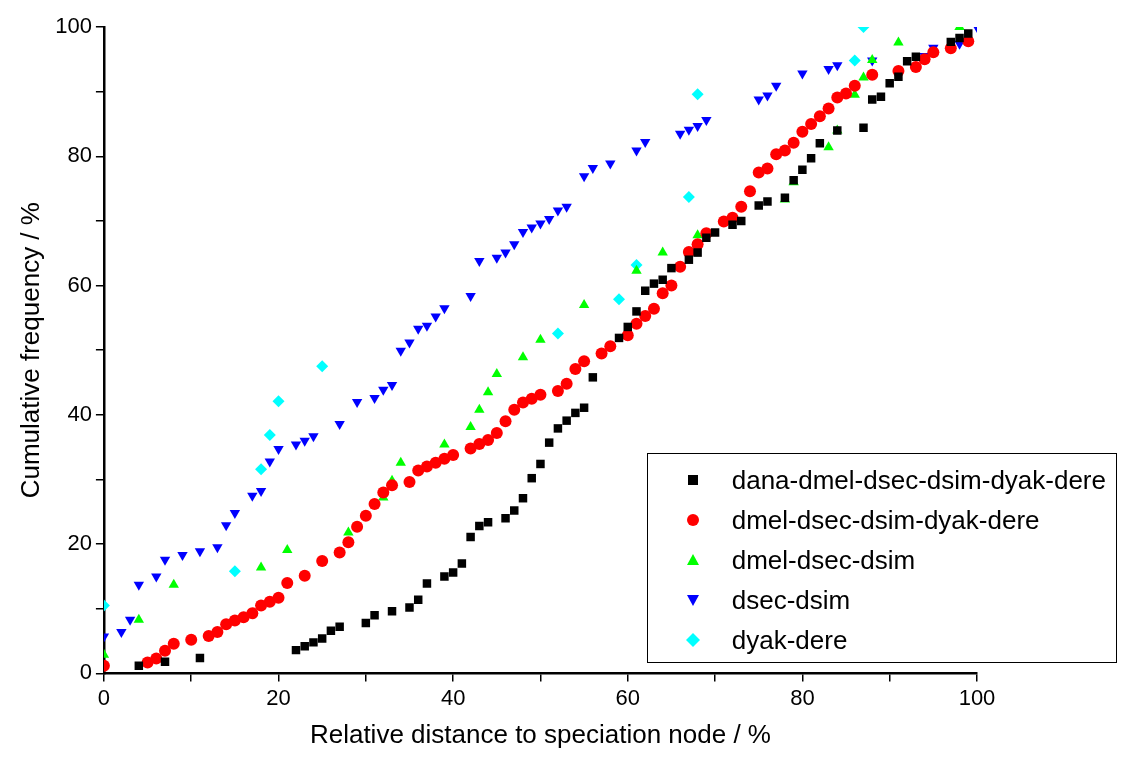 The height and width of the screenshot is (767, 1125). What do you see at coordinates (73, 26) in the screenshot?
I see `y-tick-label: 100` at bounding box center [73, 26].